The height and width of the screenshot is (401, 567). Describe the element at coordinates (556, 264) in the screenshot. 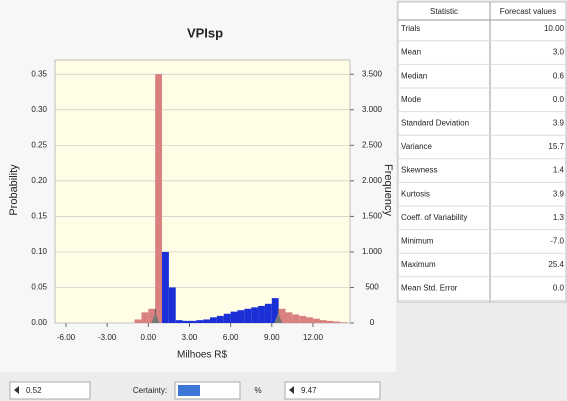

I see `table-cell: 25.4` at that location.